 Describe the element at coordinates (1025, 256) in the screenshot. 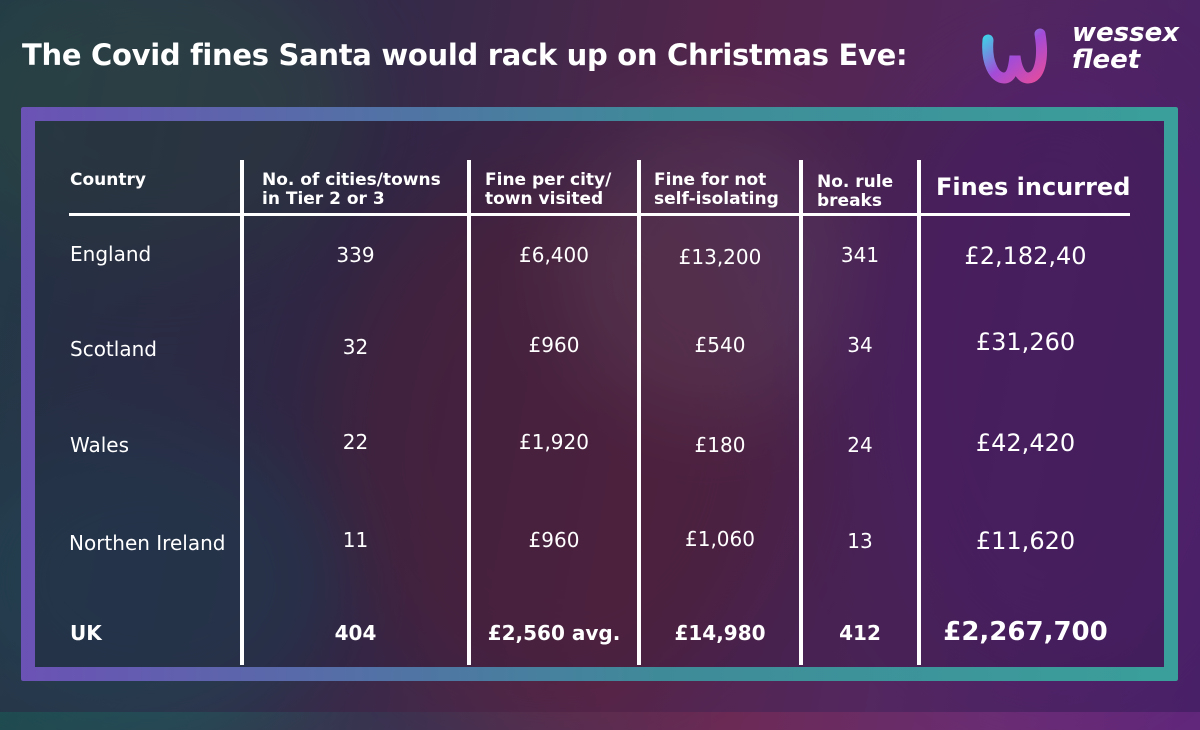

I see `row-england-fines-incurred: £2,182,40` at that location.